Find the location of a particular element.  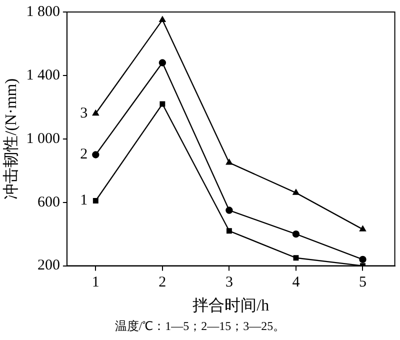

y-tick-label: 200 is located at coordinates (48, 266).